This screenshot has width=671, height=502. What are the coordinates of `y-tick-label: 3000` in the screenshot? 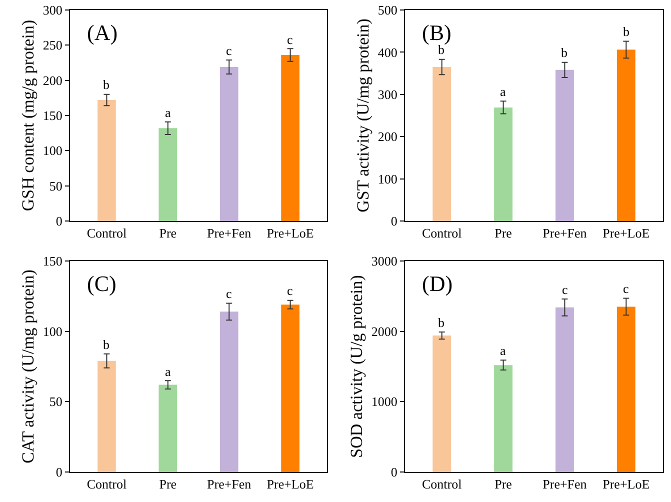 It's located at (384, 261).